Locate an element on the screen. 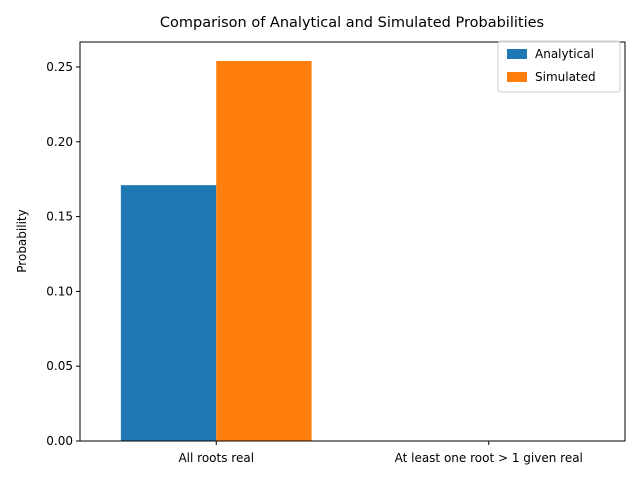 The width and height of the screenshot is (640, 484). y-tick-label: 0.05 is located at coordinates (59, 366).